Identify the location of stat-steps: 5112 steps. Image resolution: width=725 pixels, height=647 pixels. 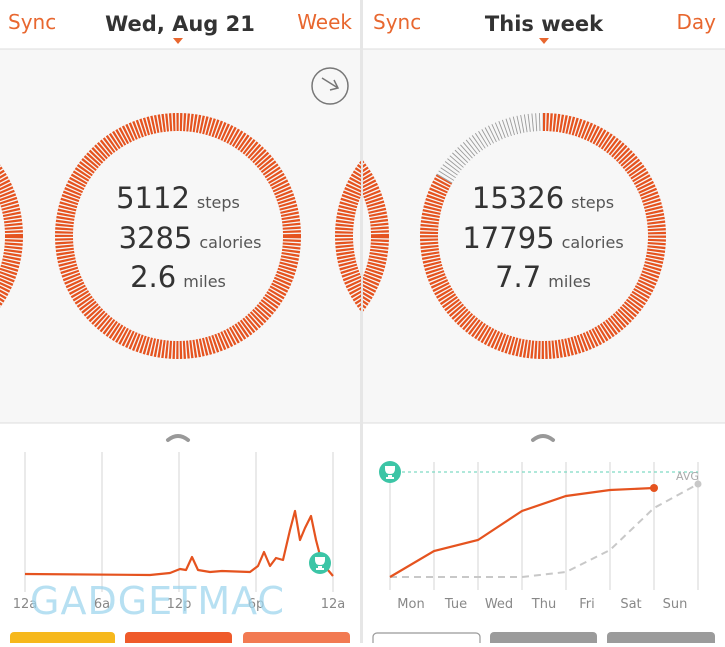
(178, 198).